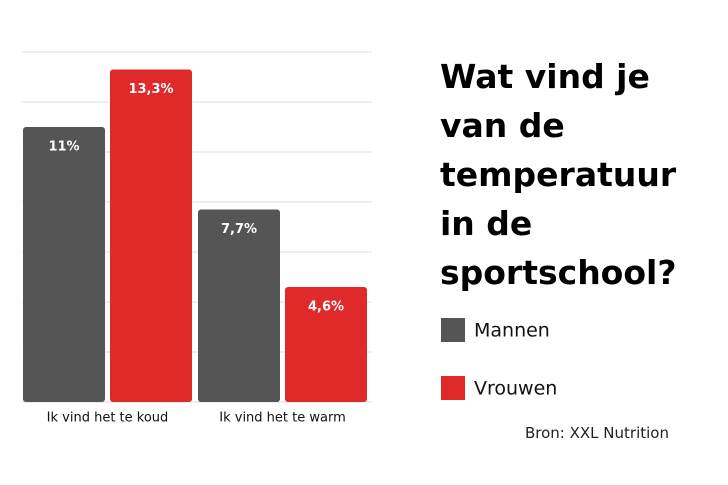 This screenshot has height=485, width=728. Describe the element at coordinates (239, 229) in the screenshot. I see `value-label: 7,7%` at that location.